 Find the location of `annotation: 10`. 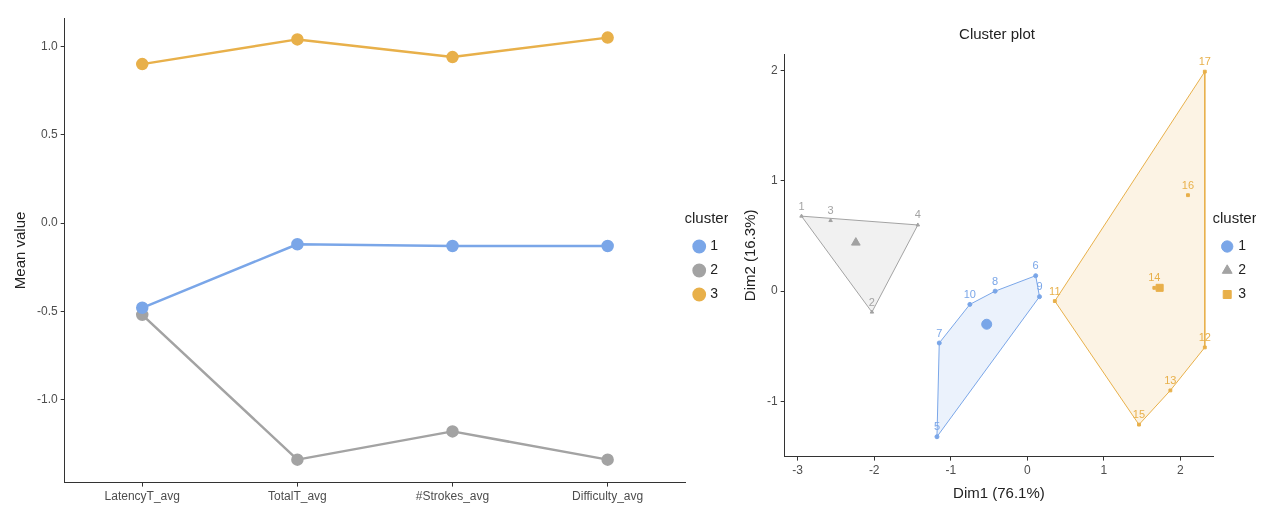

annotation: 10 is located at coordinates (969, 293).